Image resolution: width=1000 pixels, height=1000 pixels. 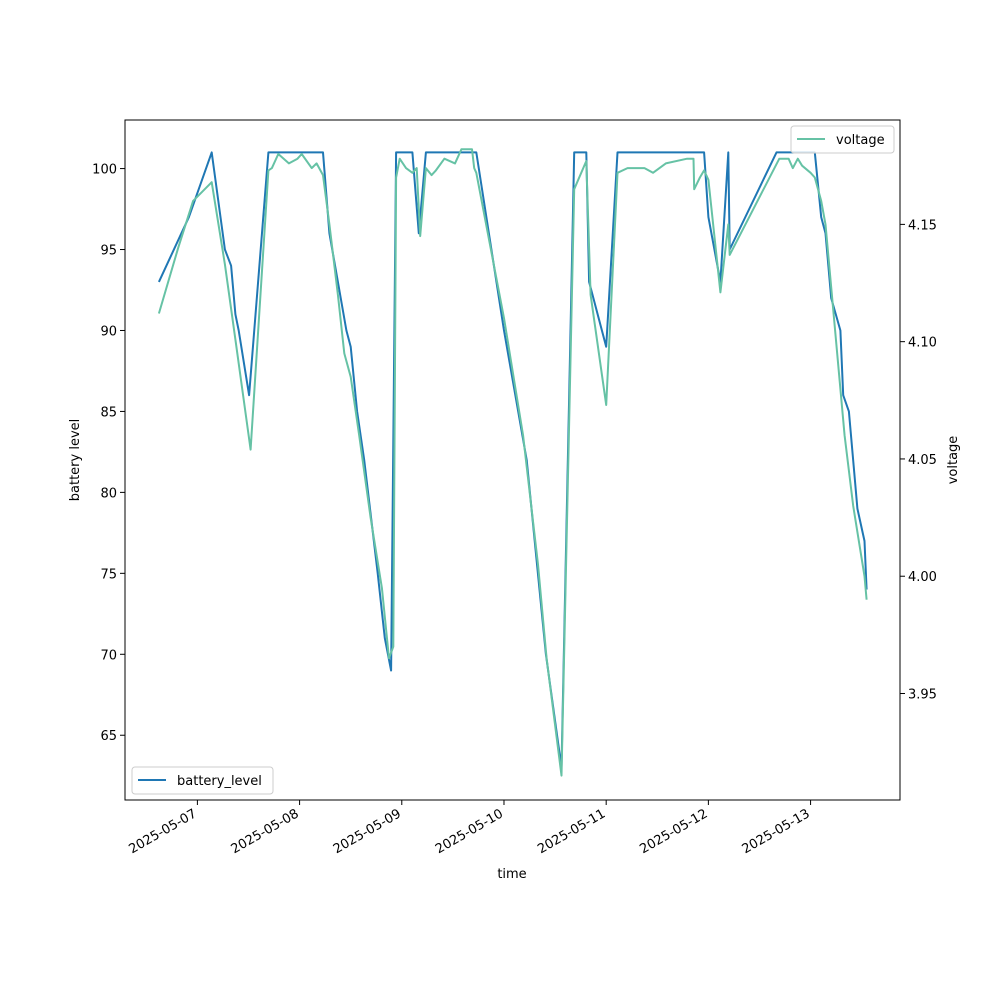 I want to click on x-axis-label: time, so click(x=511, y=874).